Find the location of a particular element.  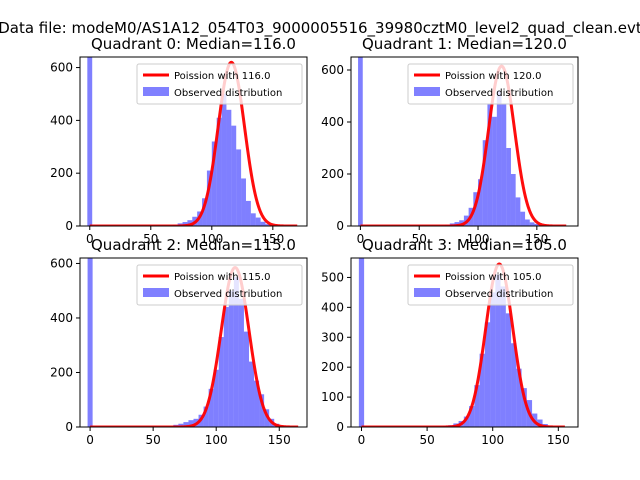

x-tick-label: 50 is located at coordinates (419, 239).